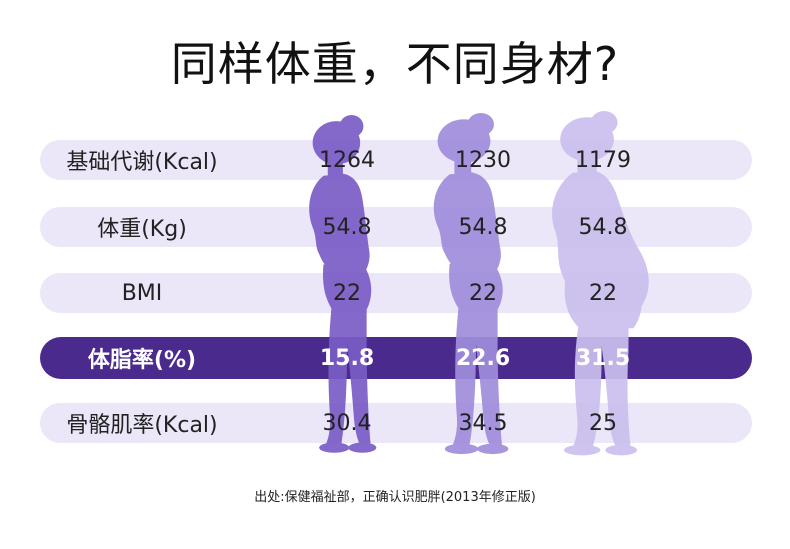 This screenshot has width=790, height=549. What do you see at coordinates (603, 358) in the screenshot?
I see `row-value: 31.5` at bounding box center [603, 358].